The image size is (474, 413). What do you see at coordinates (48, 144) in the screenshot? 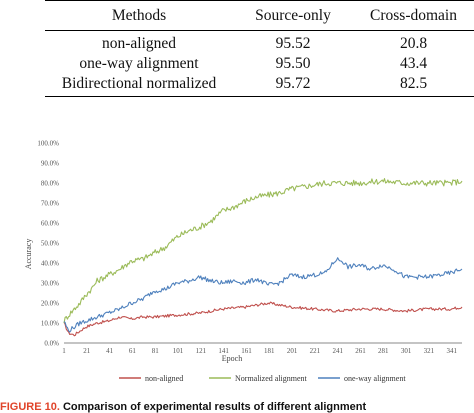
I see `y-tick-label: 100.0%` at bounding box center [48, 144].